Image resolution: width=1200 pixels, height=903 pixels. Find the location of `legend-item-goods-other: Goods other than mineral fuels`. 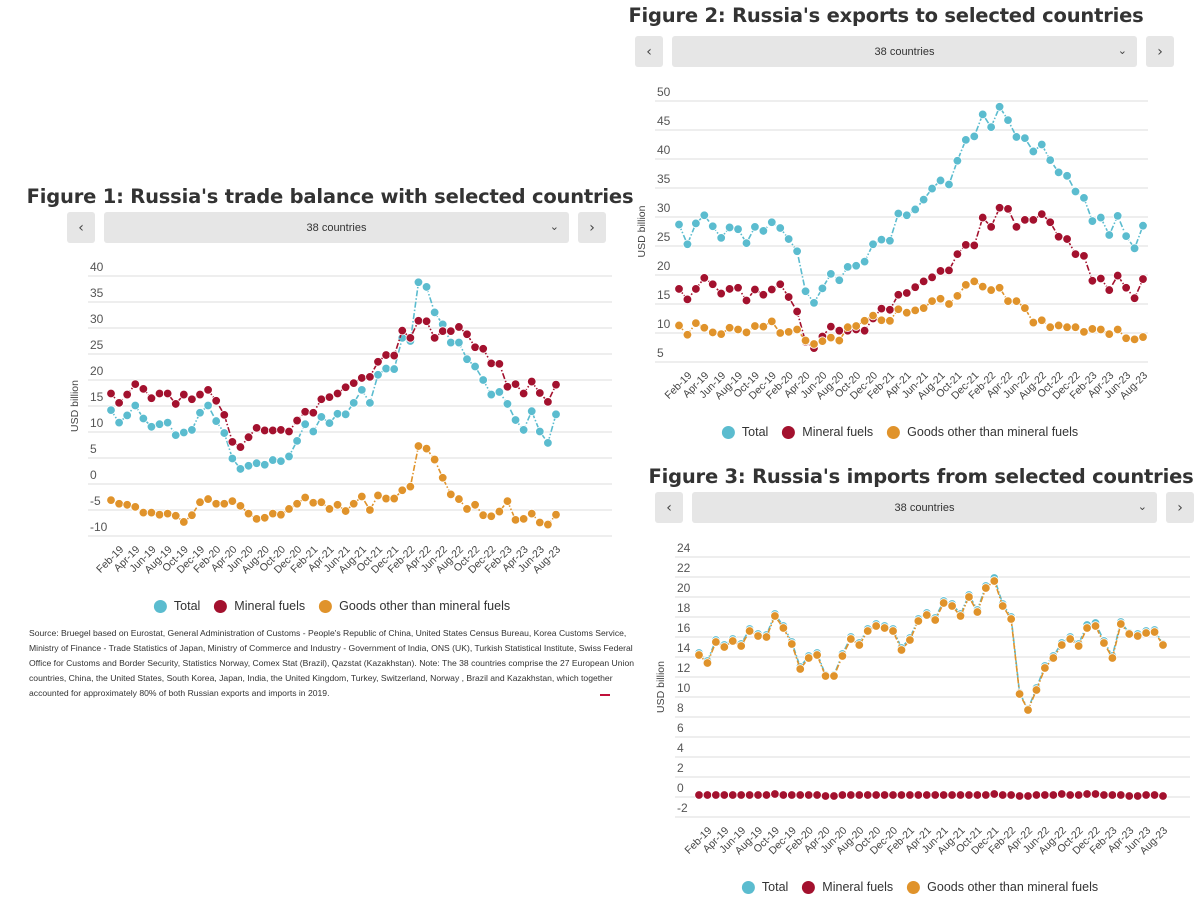

legend-item-goods-other: Goods other than mineral fuels is located at coordinates (1002, 887).